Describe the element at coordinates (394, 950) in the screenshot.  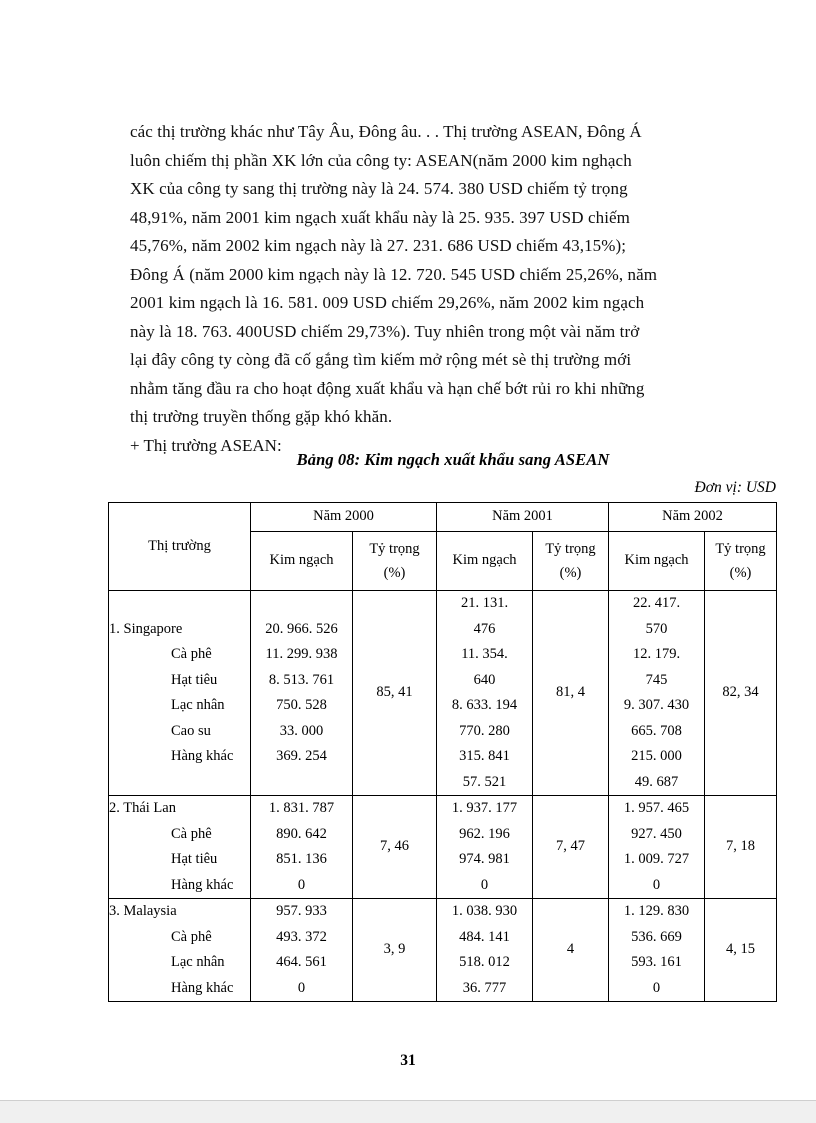
I see `row-share-cell-2000: 3, 9` at that location.